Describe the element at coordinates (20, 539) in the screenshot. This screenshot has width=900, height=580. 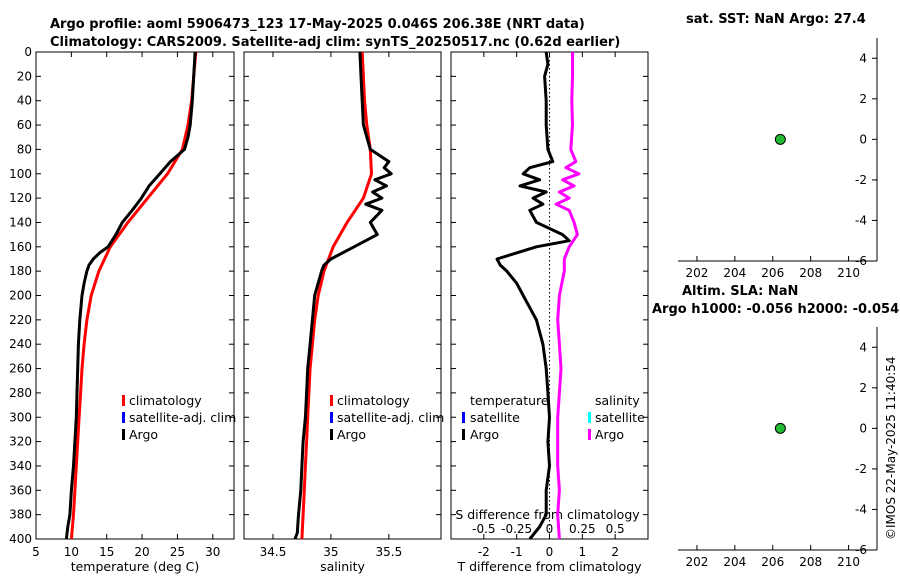
I see `depth-tick-label: 400` at that location.